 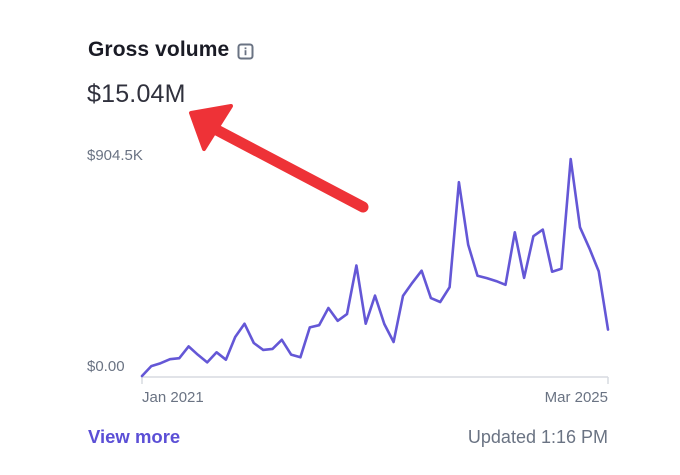 What do you see at coordinates (245, 51) in the screenshot?
I see `info-icon` at bounding box center [245, 51].